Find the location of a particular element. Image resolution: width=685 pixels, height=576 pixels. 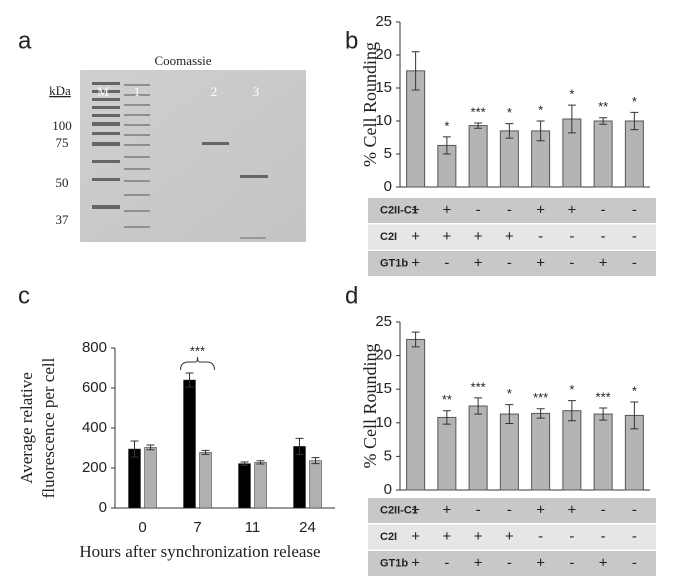

lane-label: 1 is located at coordinates (137, 91).